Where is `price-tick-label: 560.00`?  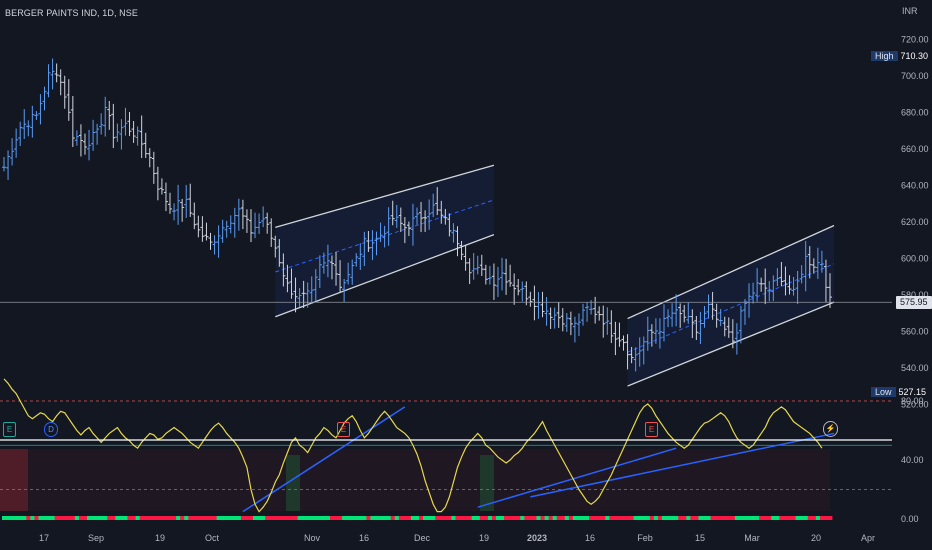
price-tick-label: 560.00 is located at coordinates (915, 331).